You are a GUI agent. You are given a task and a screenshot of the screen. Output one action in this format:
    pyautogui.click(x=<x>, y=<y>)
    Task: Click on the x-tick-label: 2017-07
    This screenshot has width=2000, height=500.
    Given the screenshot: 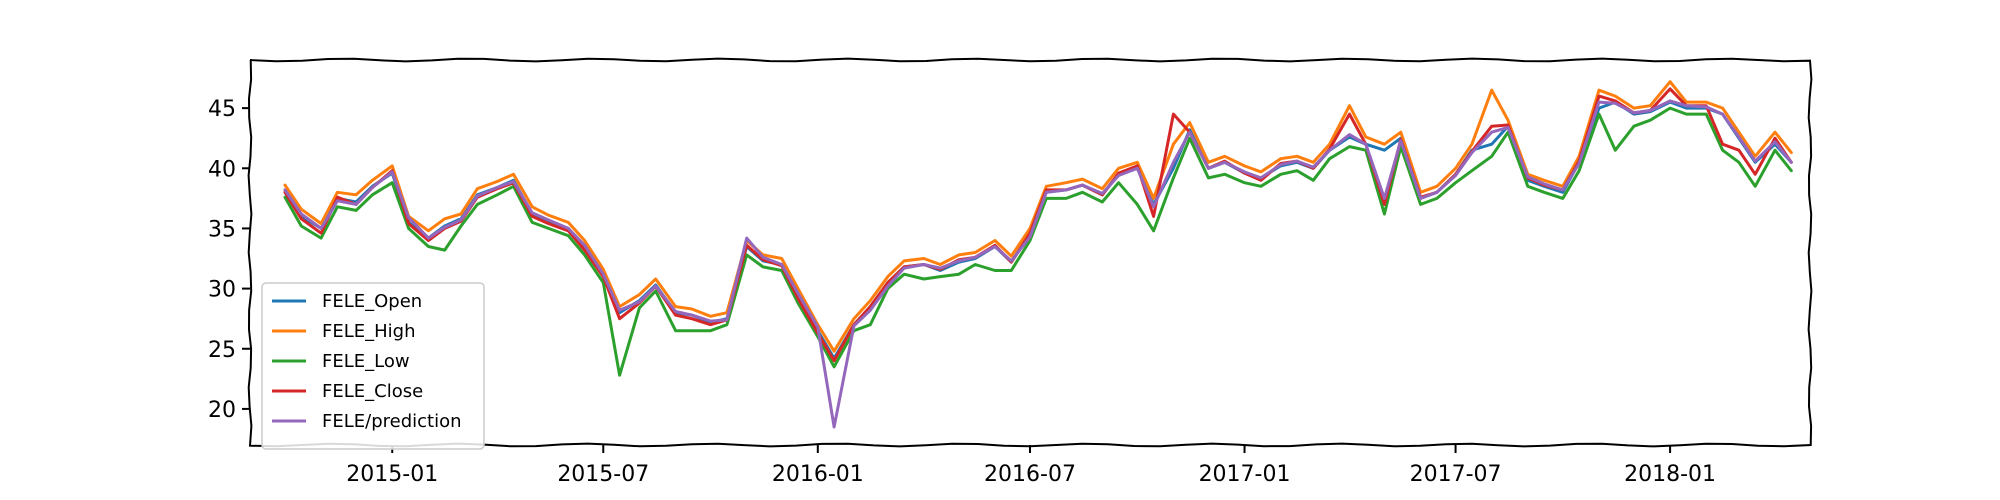 What is the action you would take?
    pyautogui.click(x=1456, y=474)
    